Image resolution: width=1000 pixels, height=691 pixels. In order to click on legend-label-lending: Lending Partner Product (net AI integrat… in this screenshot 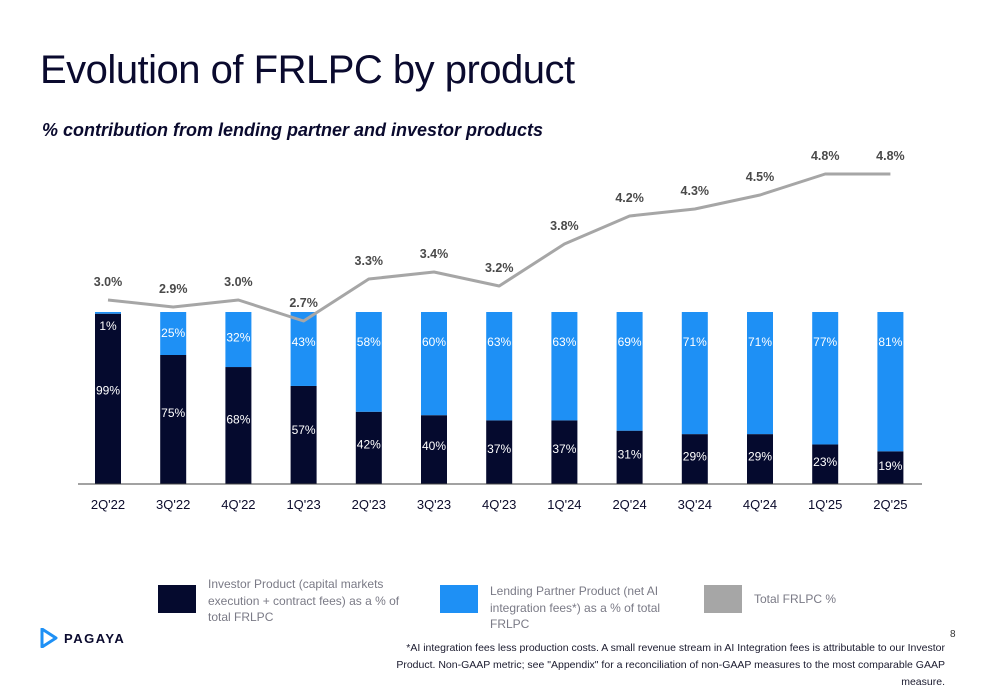, I will do `click(575, 607)`.